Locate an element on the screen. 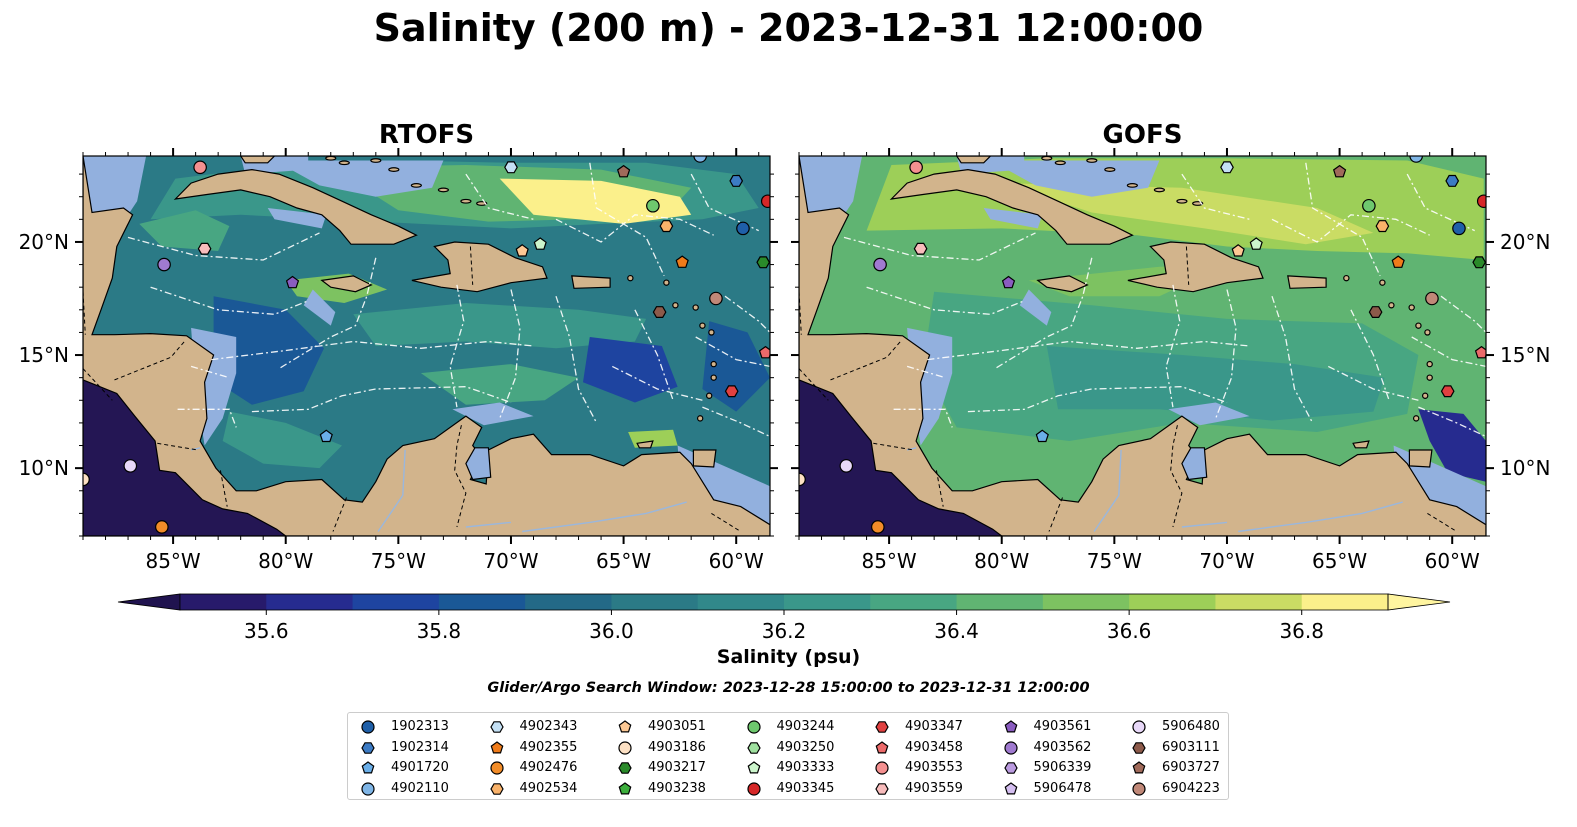 The width and height of the screenshot is (1577, 827). lon-tick-label: 85°W is located at coordinates (888, 561).